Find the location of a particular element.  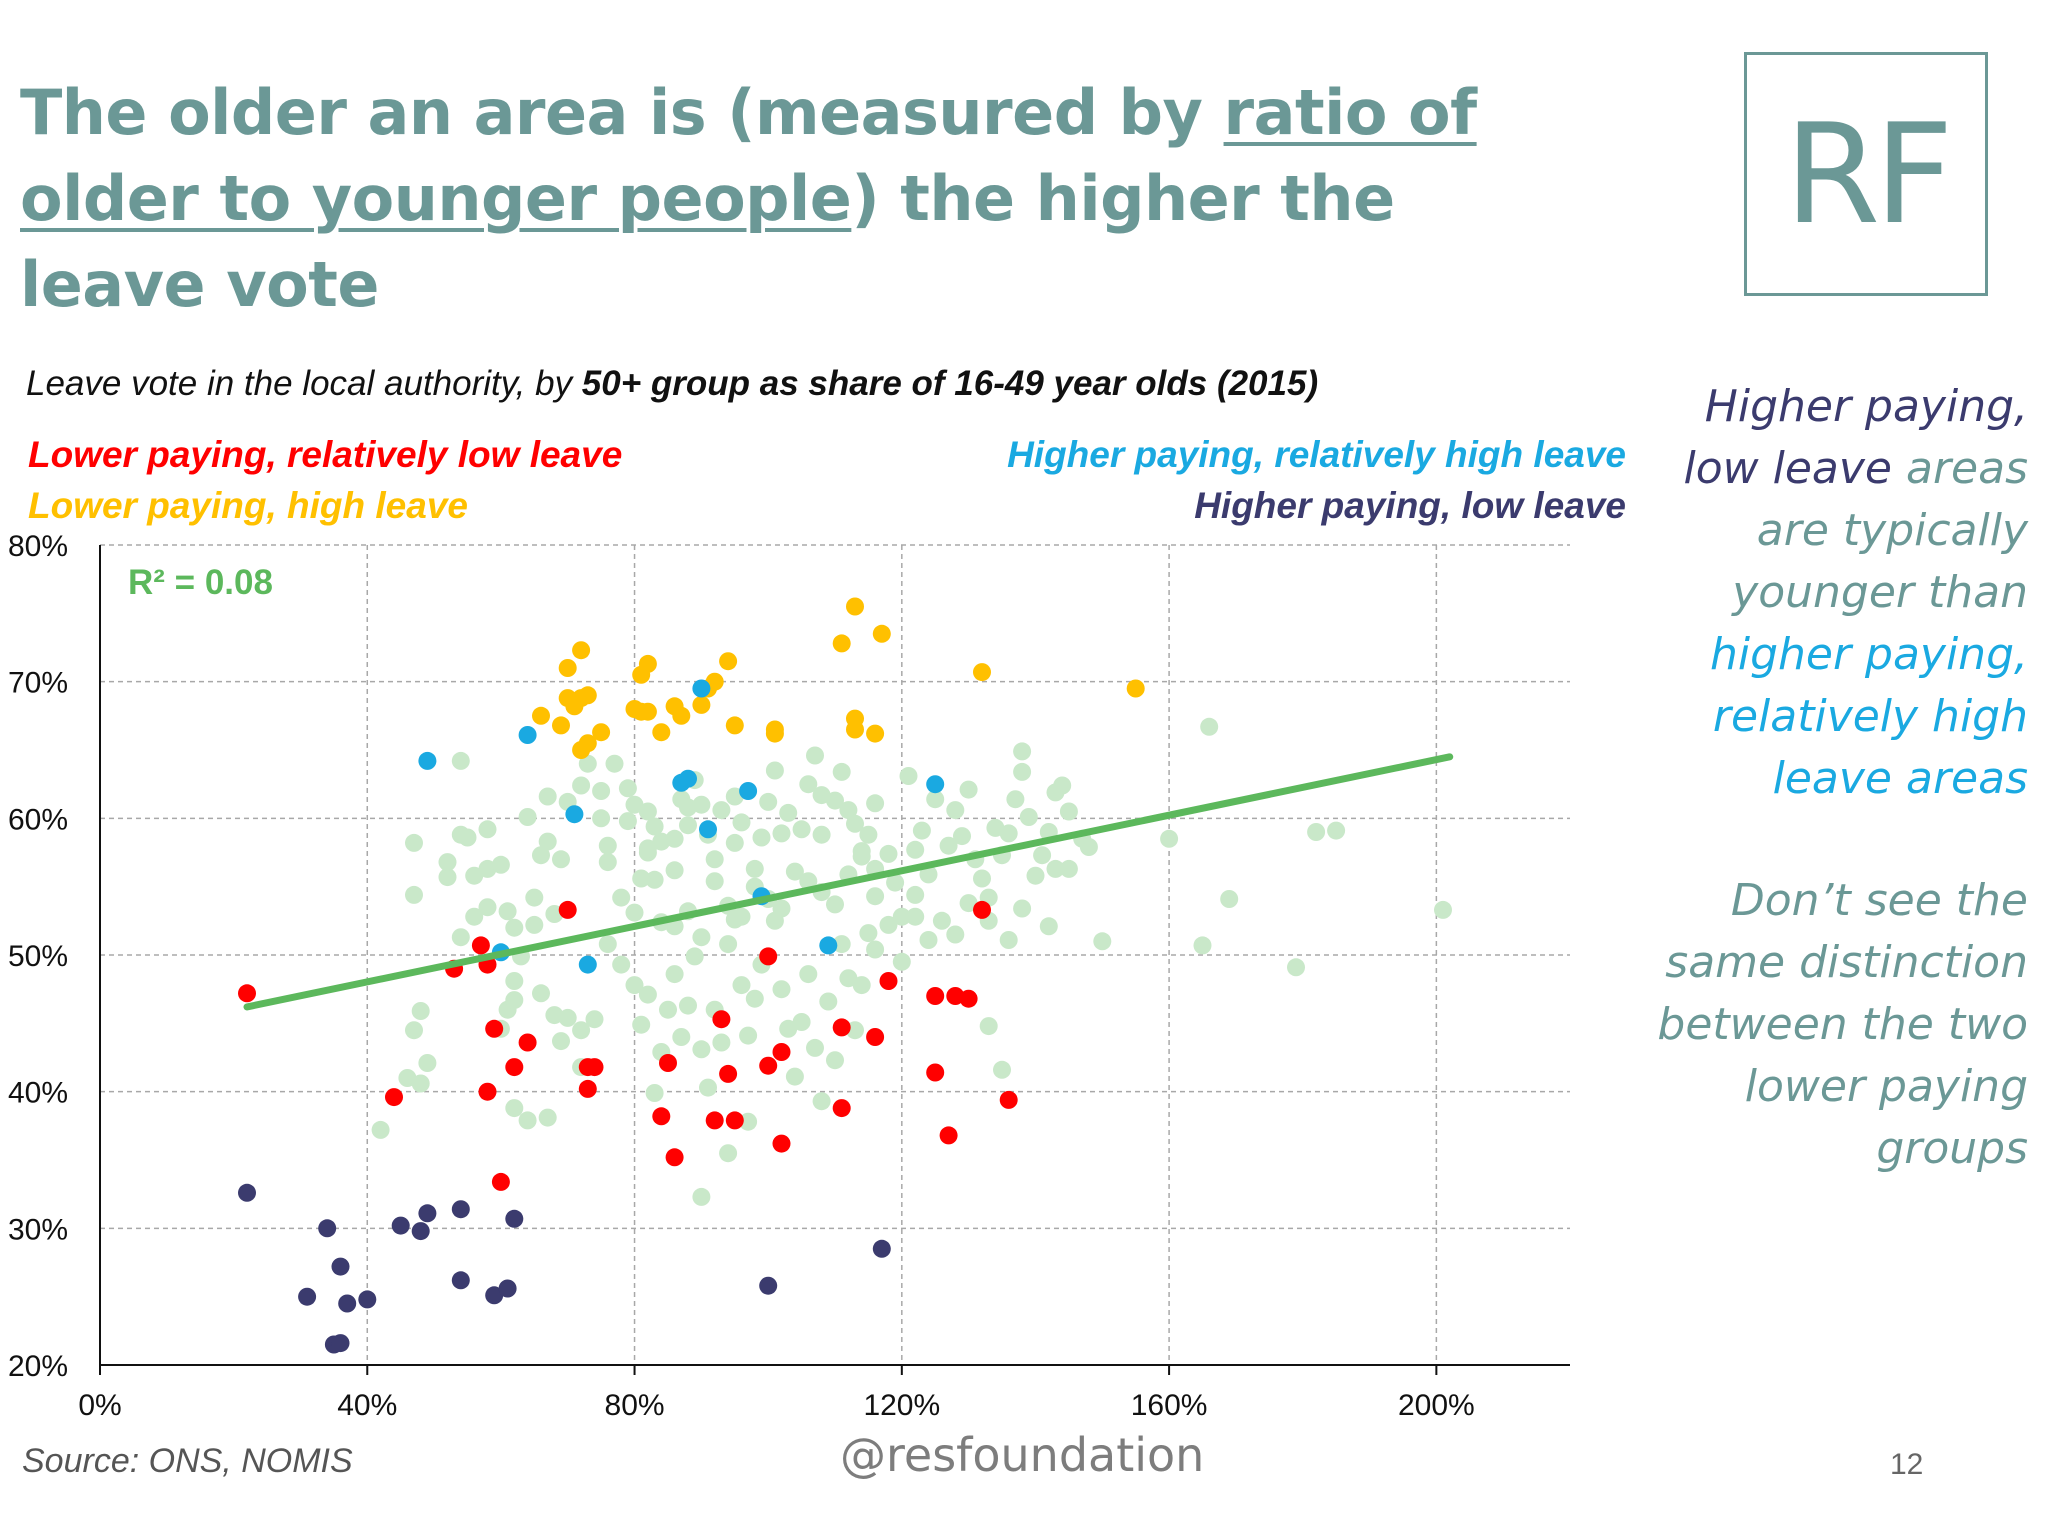

legend-entry: Higher paying, relatively high leave is located at coordinates (1316, 454).